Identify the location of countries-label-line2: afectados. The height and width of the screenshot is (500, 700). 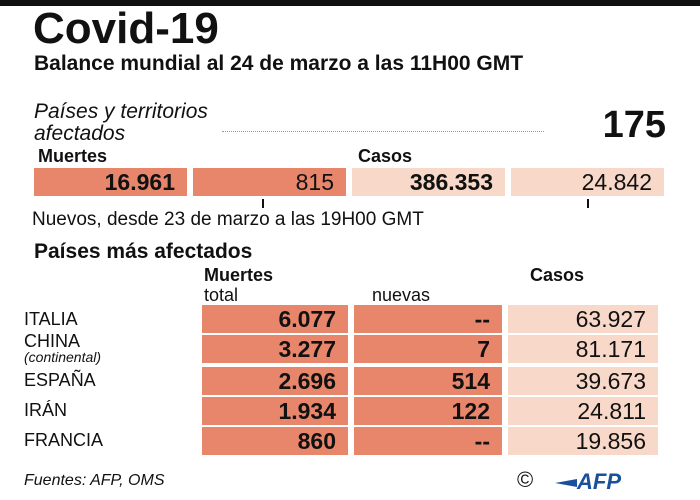
(80, 133).